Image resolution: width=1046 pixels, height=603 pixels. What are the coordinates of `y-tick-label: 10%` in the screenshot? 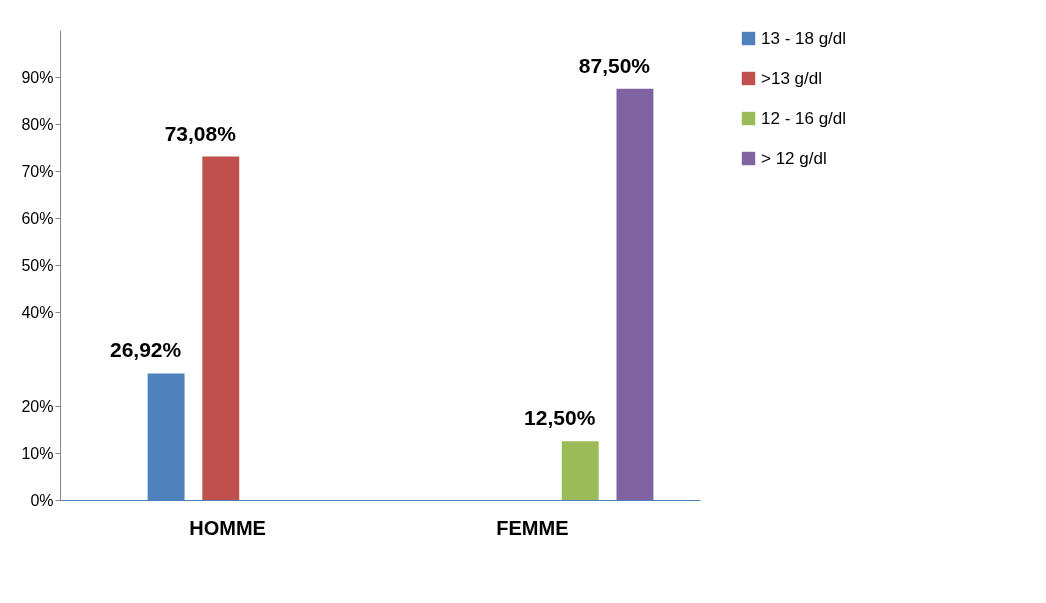 It's located at (37, 453).